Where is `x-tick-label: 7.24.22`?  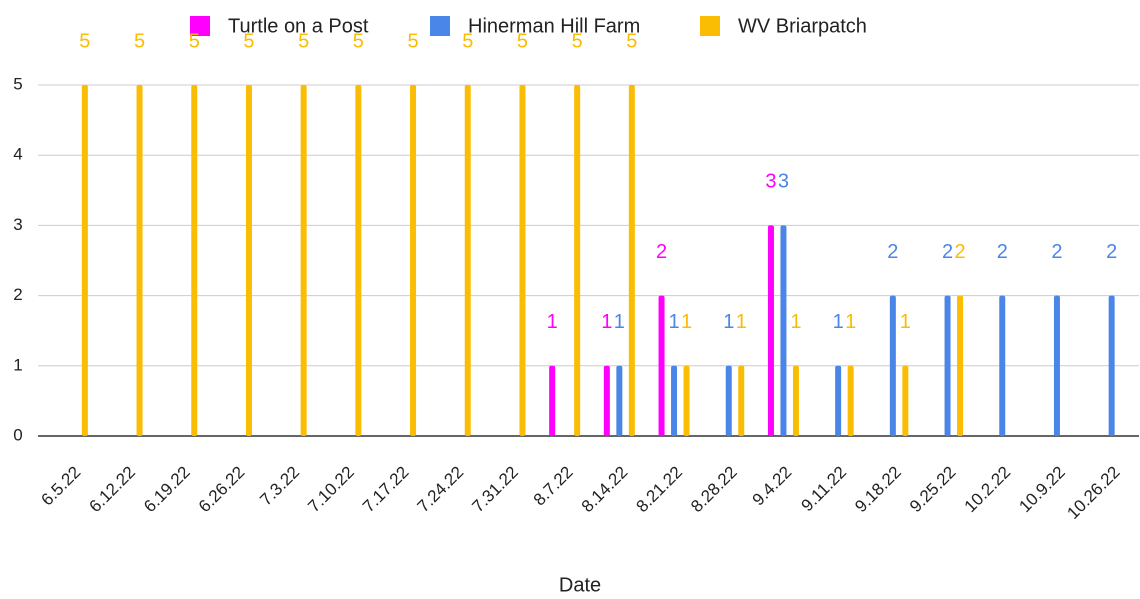
x-tick-label: 7.24.22 is located at coordinates (441, 490).